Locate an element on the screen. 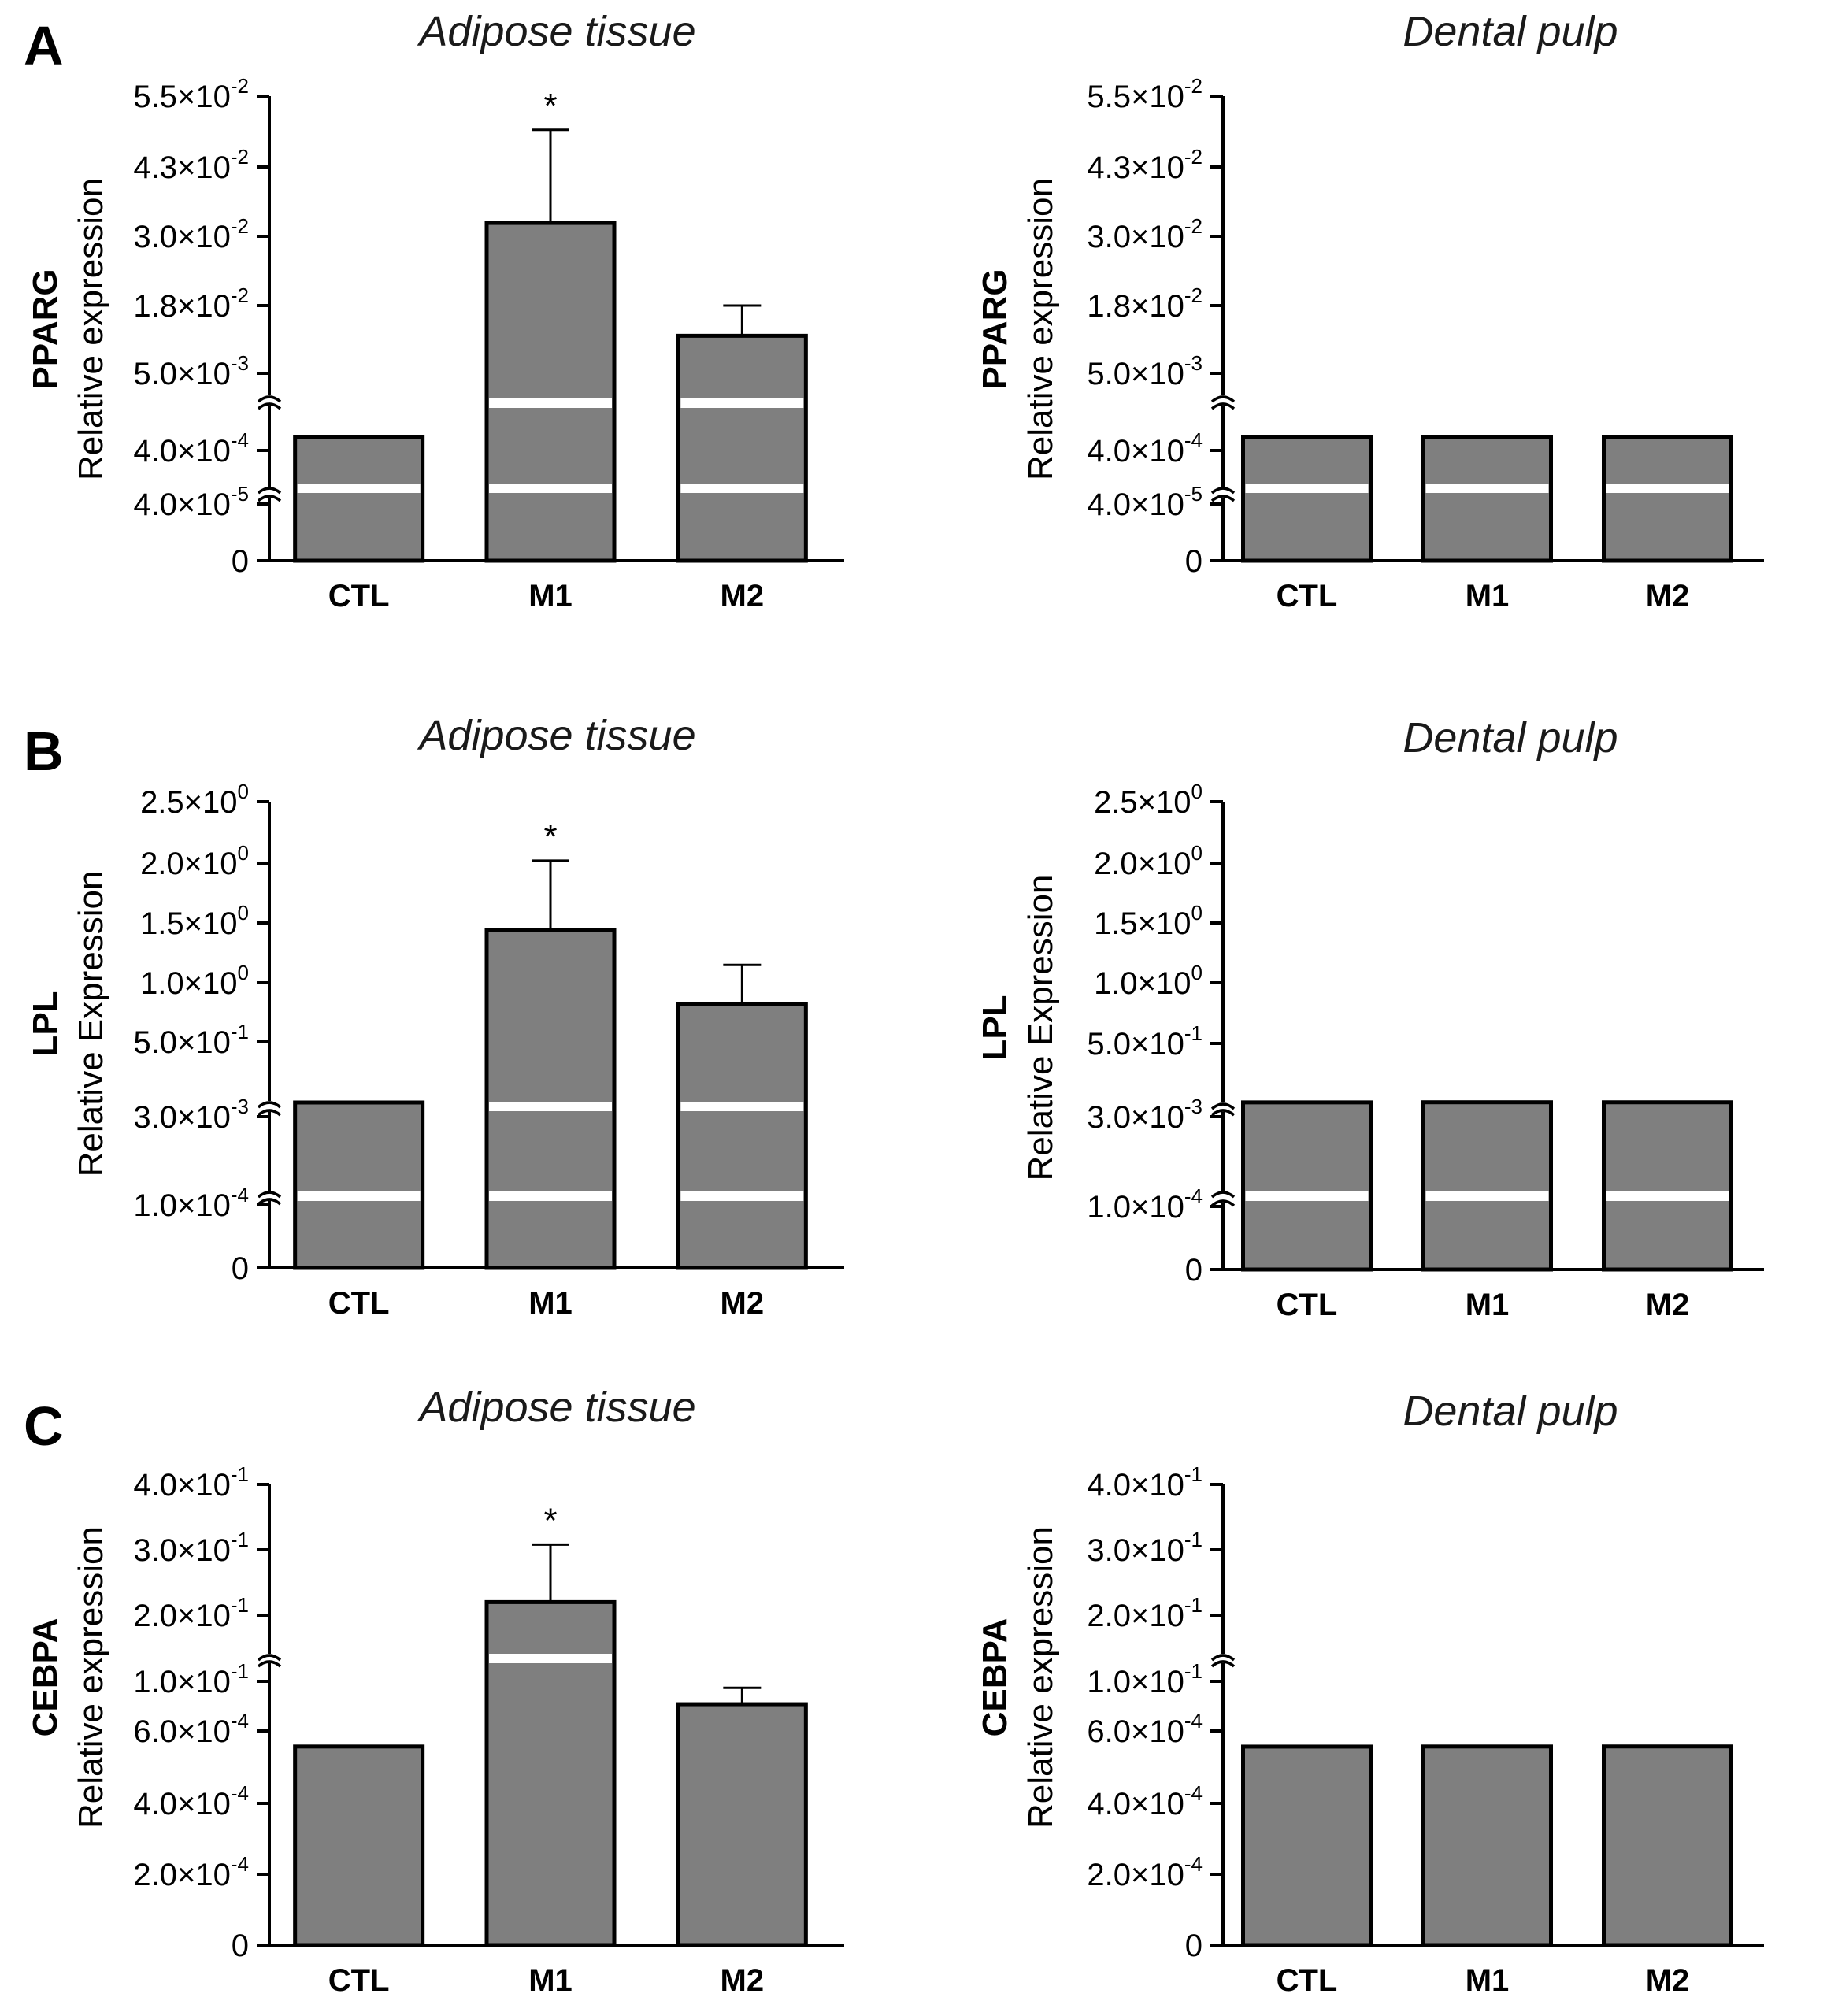 The width and height of the screenshot is (1827, 2016). y-axis-label: Relative Expression is located at coordinates (91, 1024).